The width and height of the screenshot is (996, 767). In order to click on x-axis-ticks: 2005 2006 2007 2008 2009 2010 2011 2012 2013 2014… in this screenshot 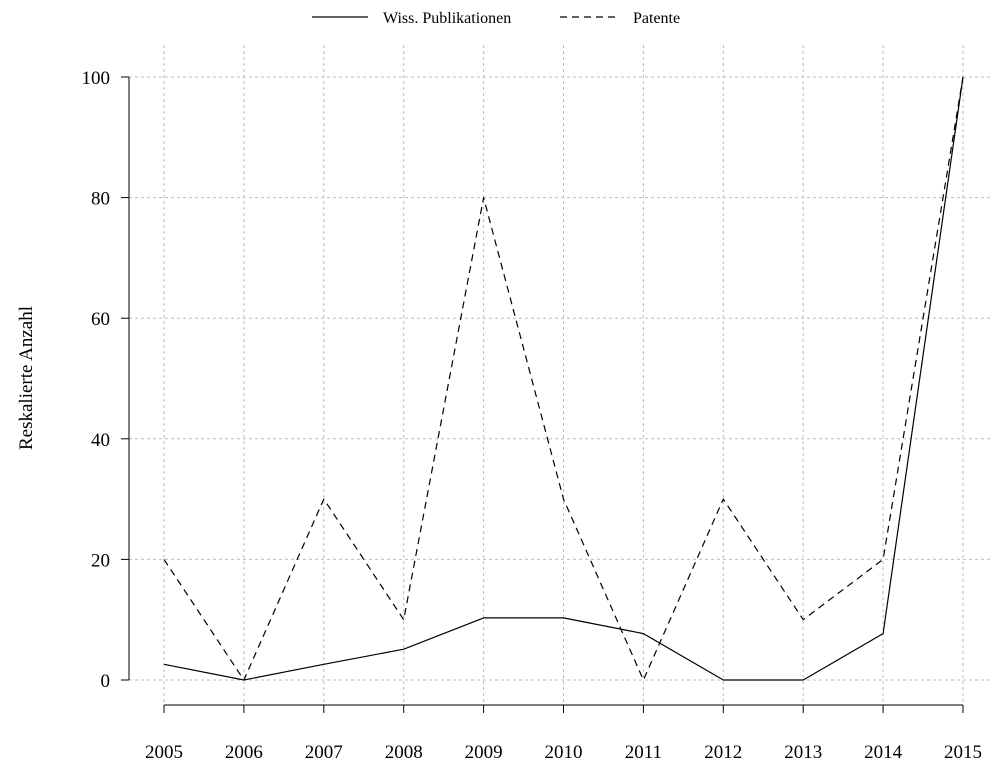, I will do `click(563, 734)`.